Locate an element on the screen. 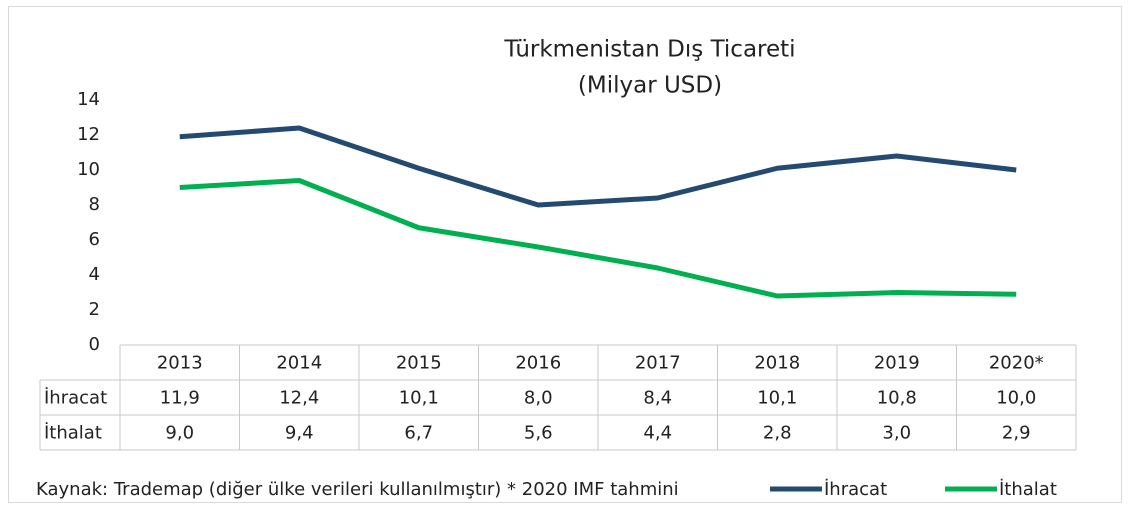  table-cell: 10,0 is located at coordinates (1016, 398).